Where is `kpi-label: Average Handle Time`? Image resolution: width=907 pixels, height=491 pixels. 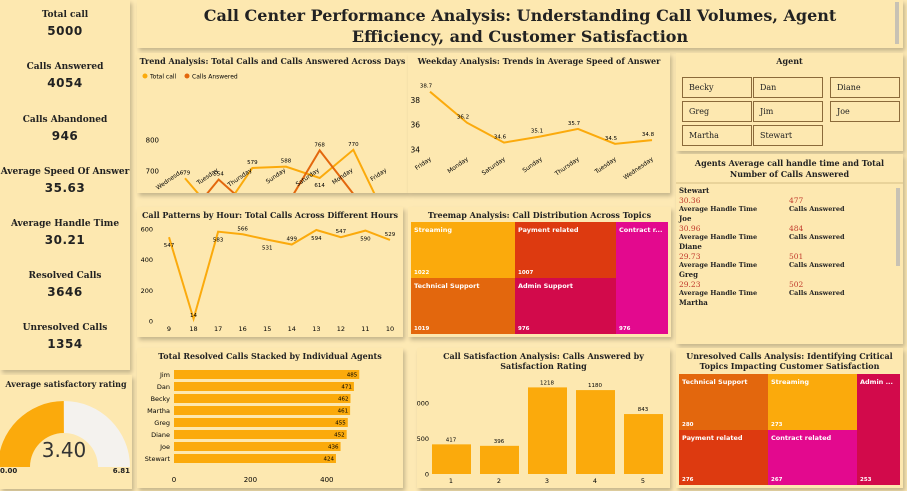 kpi-label: Average Handle Time is located at coordinates (65, 224).